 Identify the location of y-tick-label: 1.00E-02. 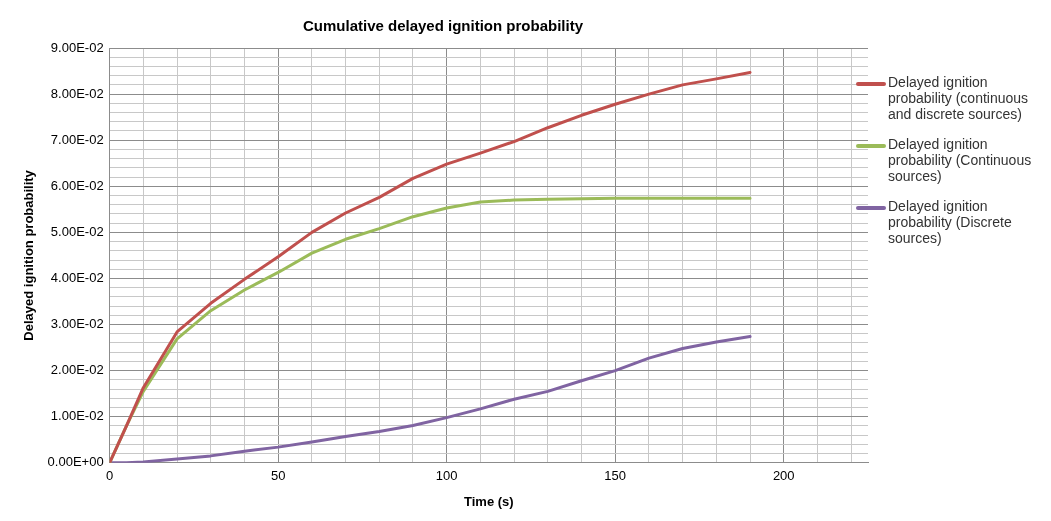
(77, 416).